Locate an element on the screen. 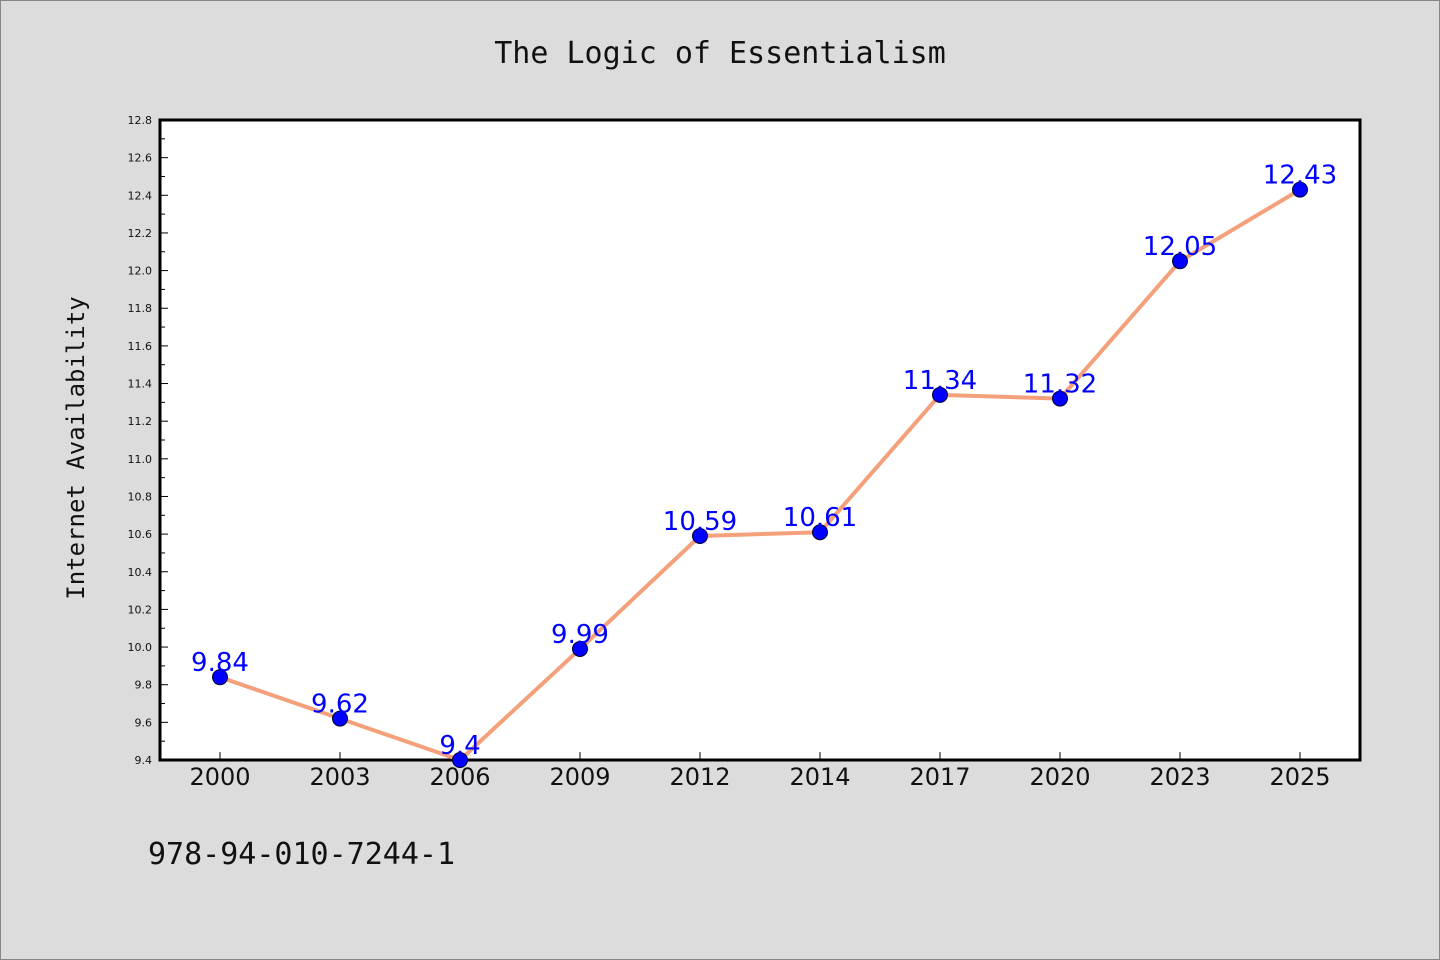  footnote-isbn: 978-94-010-7244-1 is located at coordinates (301, 854).